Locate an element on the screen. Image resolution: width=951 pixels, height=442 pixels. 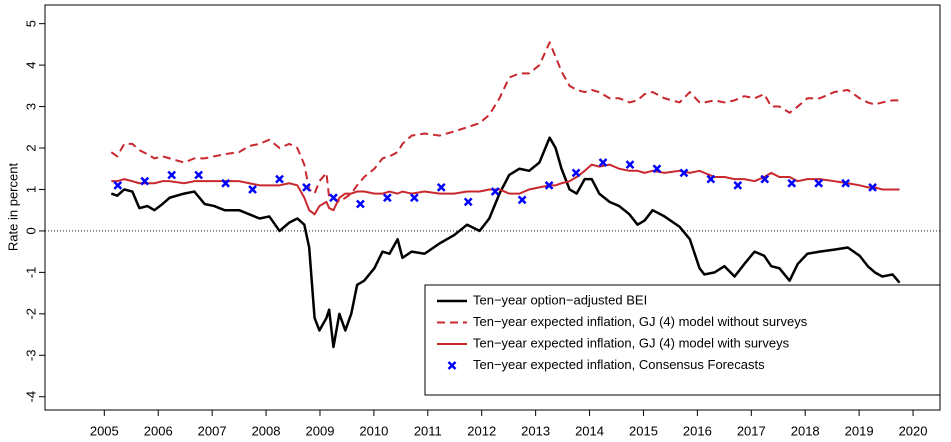
x-tick-label: 2010 is located at coordinates (373, 430).